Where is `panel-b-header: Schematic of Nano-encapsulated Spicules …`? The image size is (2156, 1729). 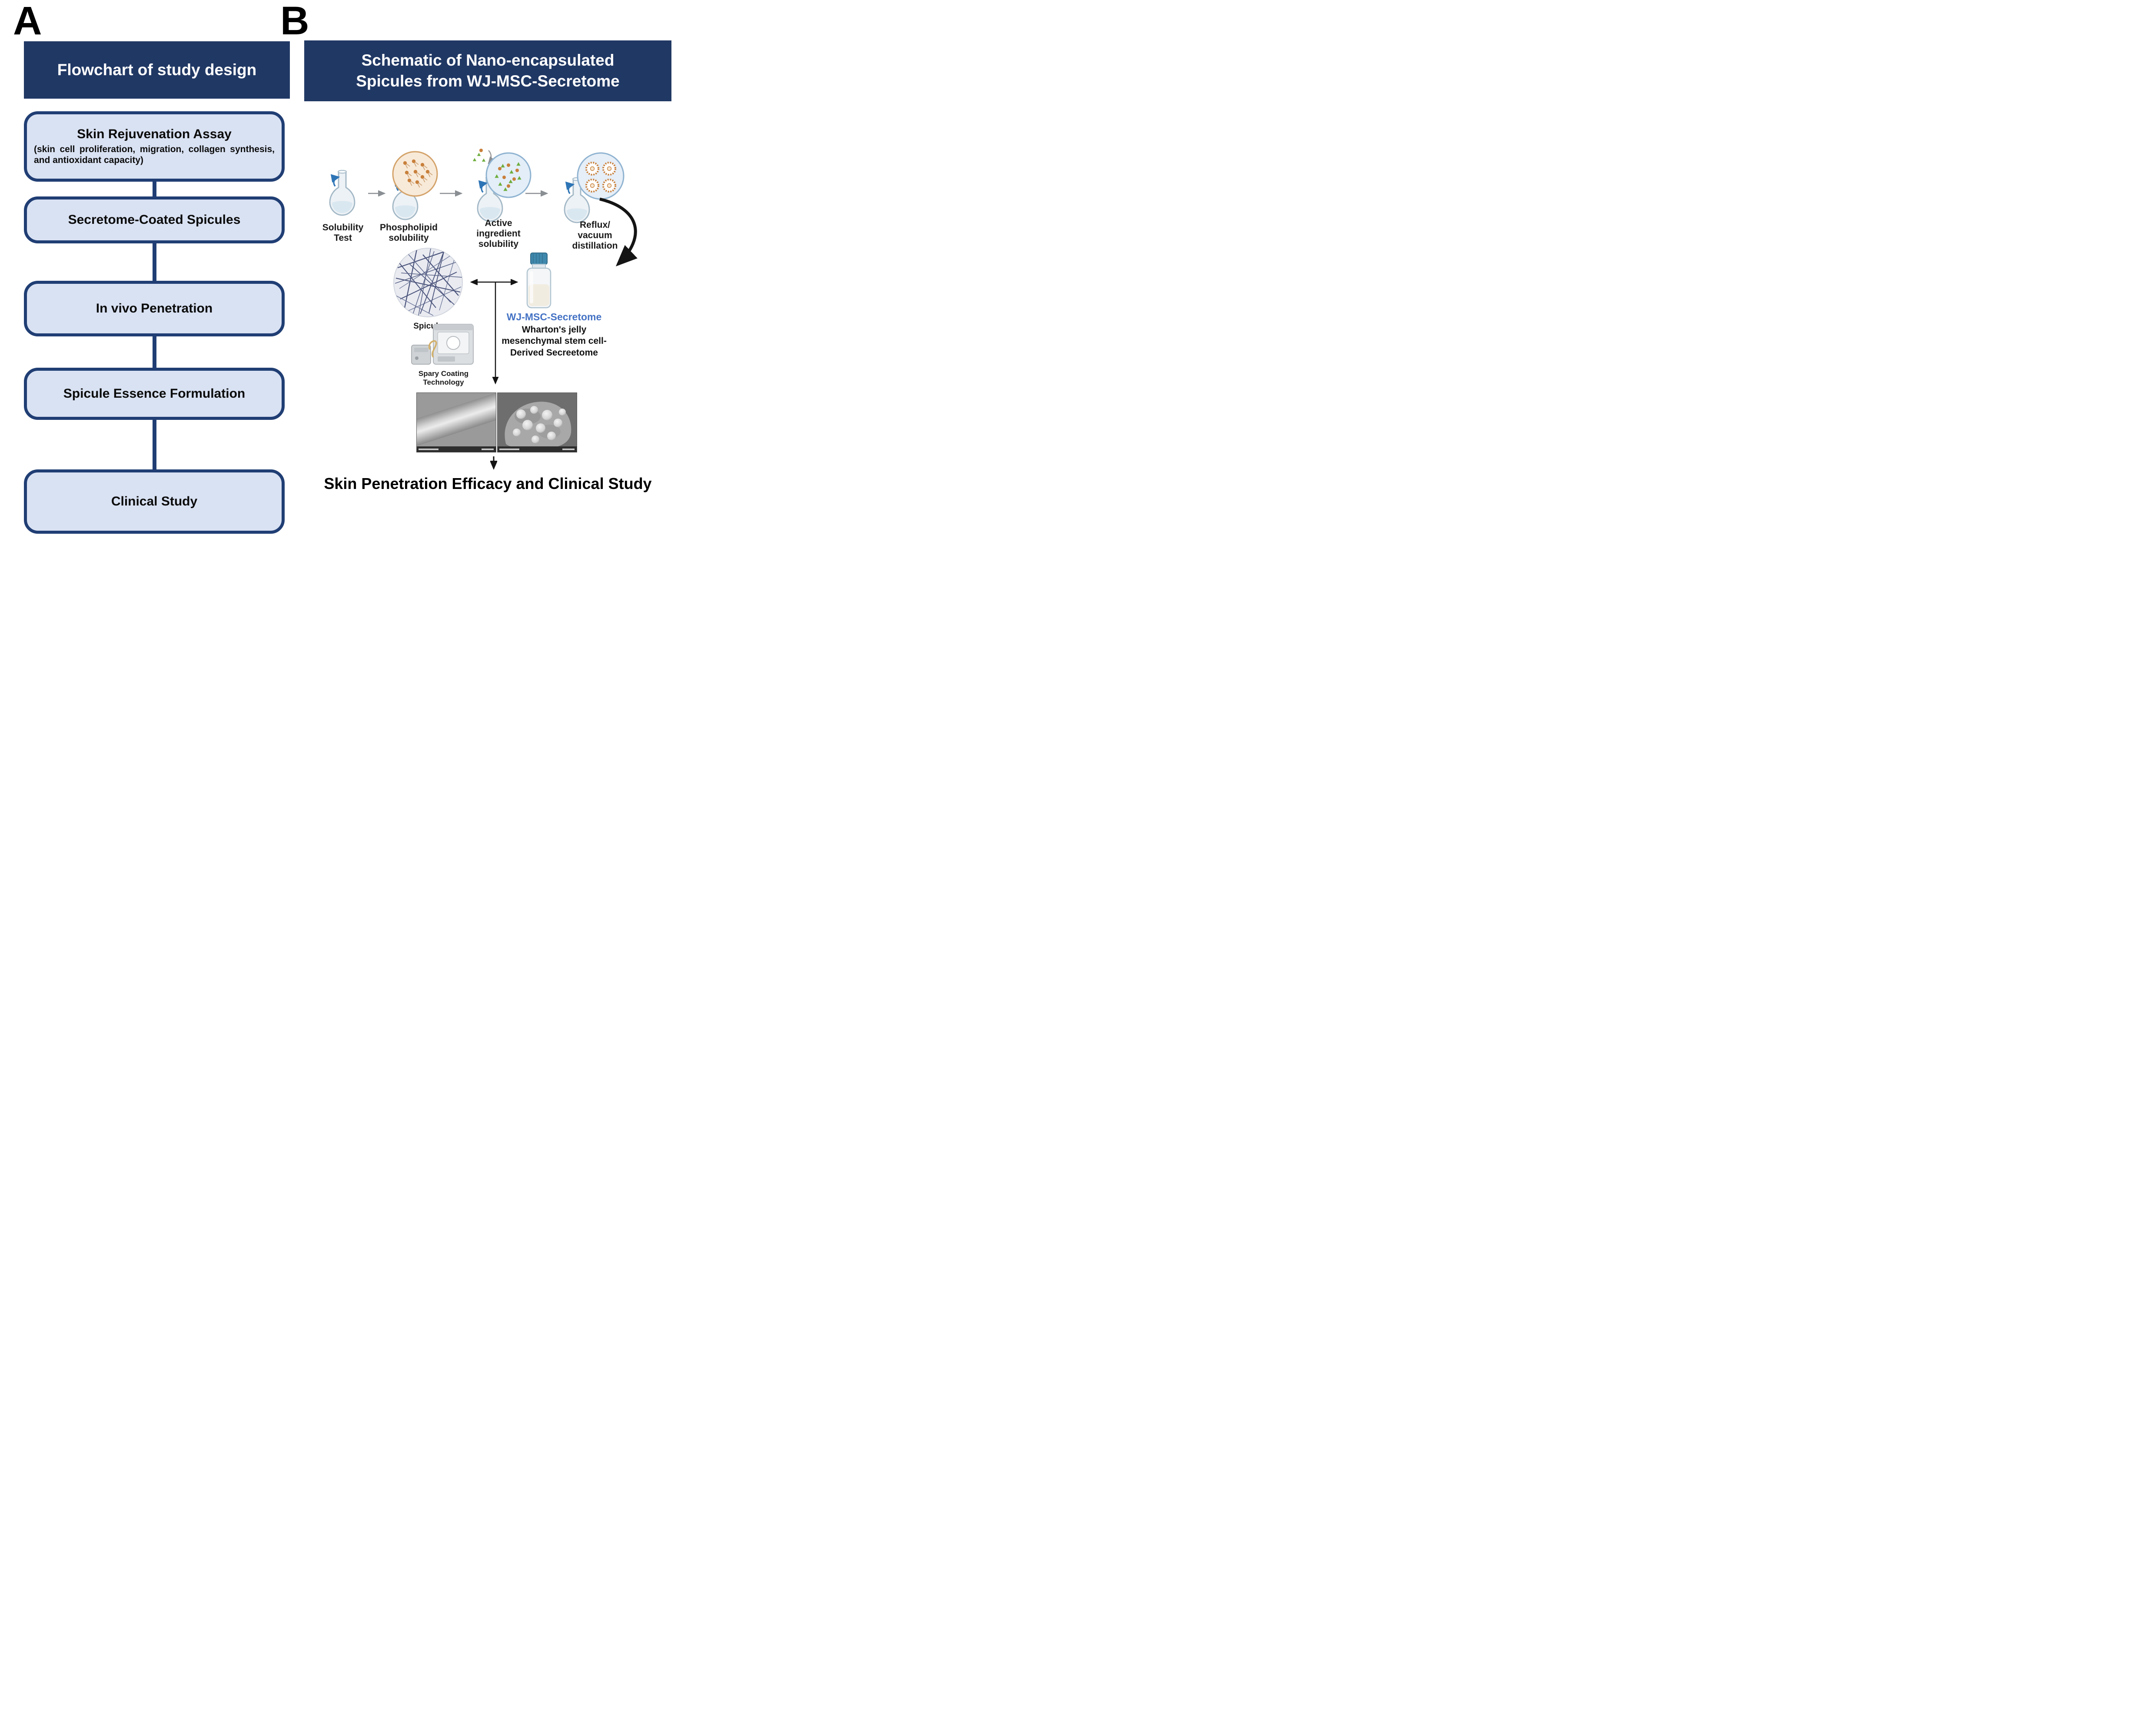 panel-b-header: Schematic of Nano-encapsulated Spicules … is located at coordinates (487, 70).